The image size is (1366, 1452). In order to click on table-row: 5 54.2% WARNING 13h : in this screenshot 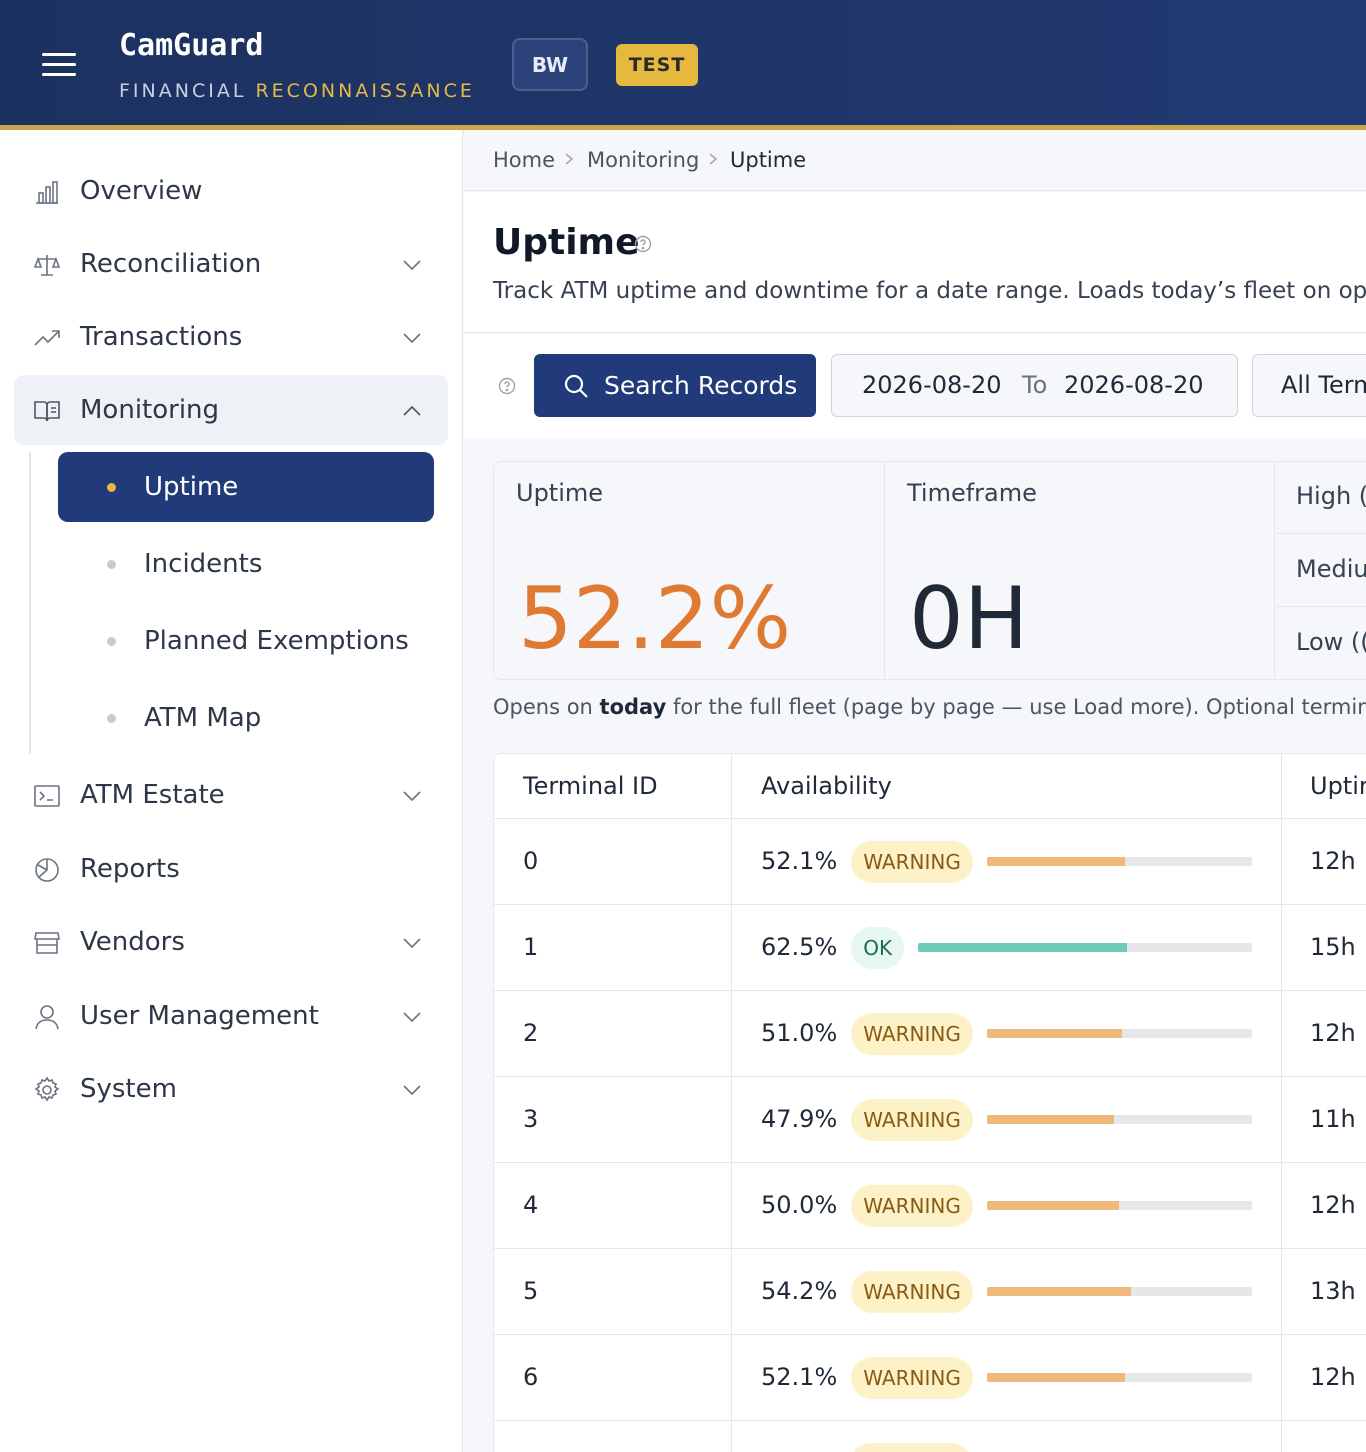, I will do `click(930, 1292)`.